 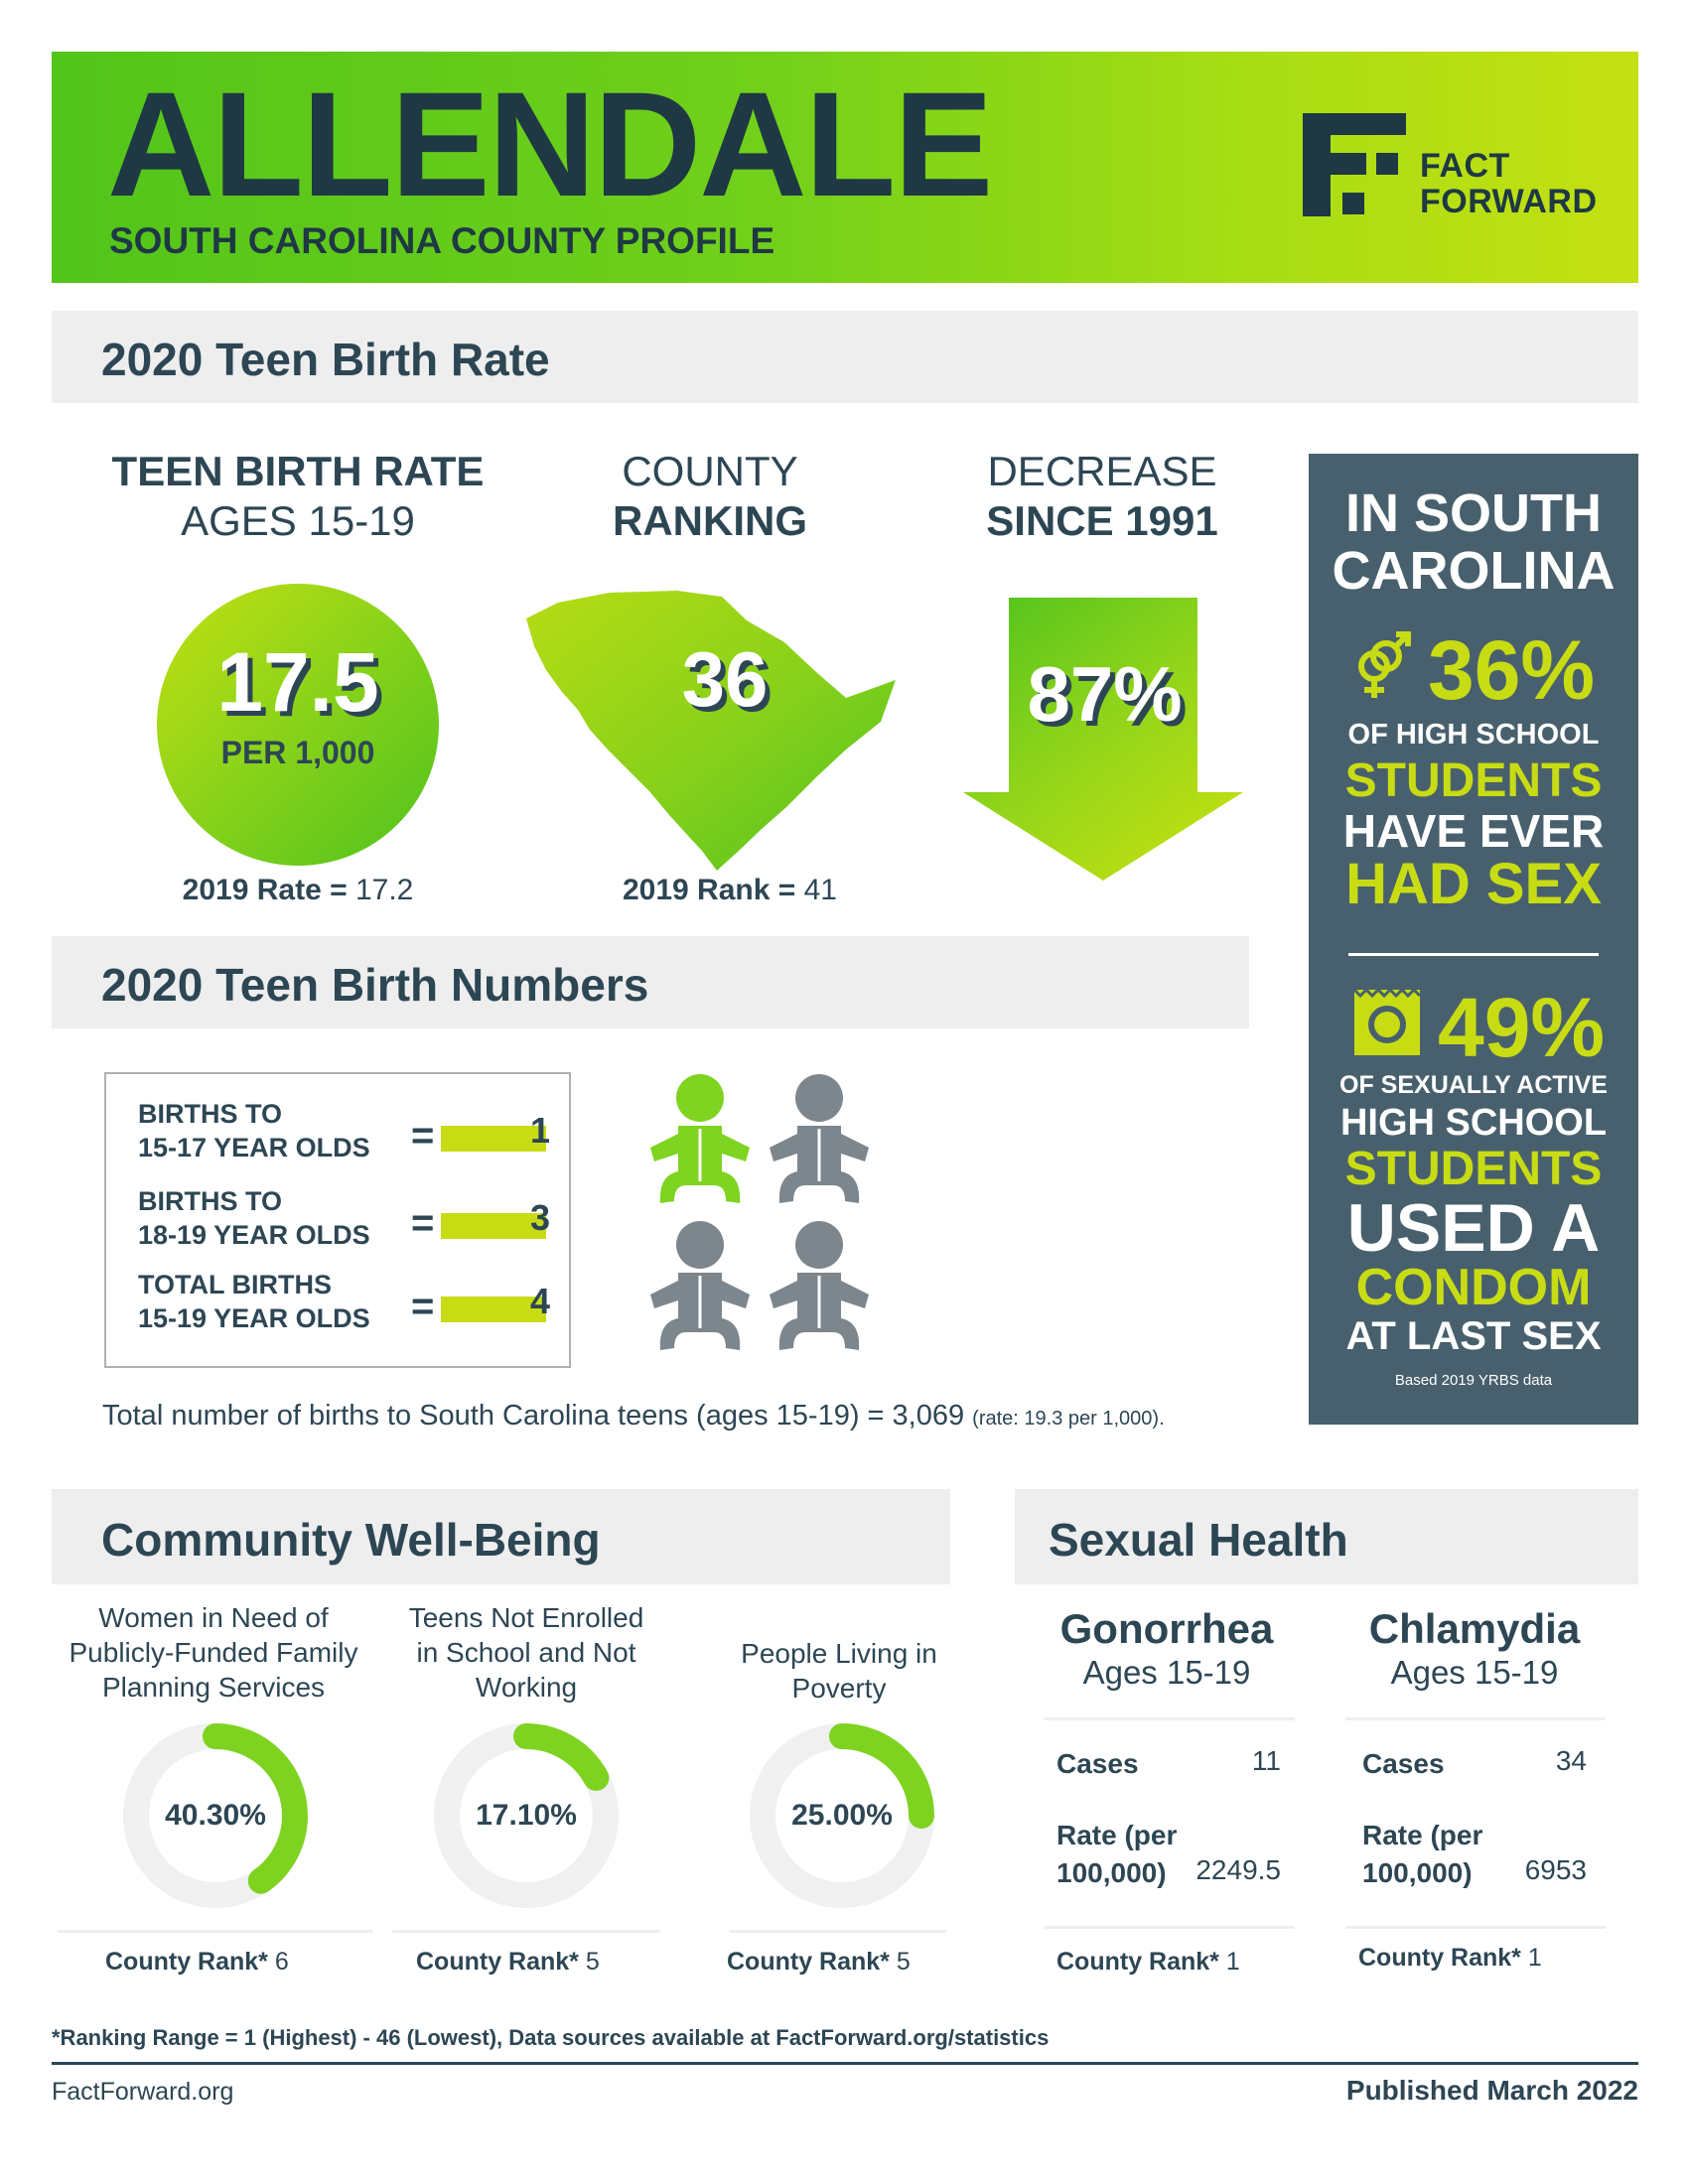 What do you see at coordinates (1473, 884) in the screenshot?
I see `stat1-line4: HAD SEX` at bounding box center [1473, 884].